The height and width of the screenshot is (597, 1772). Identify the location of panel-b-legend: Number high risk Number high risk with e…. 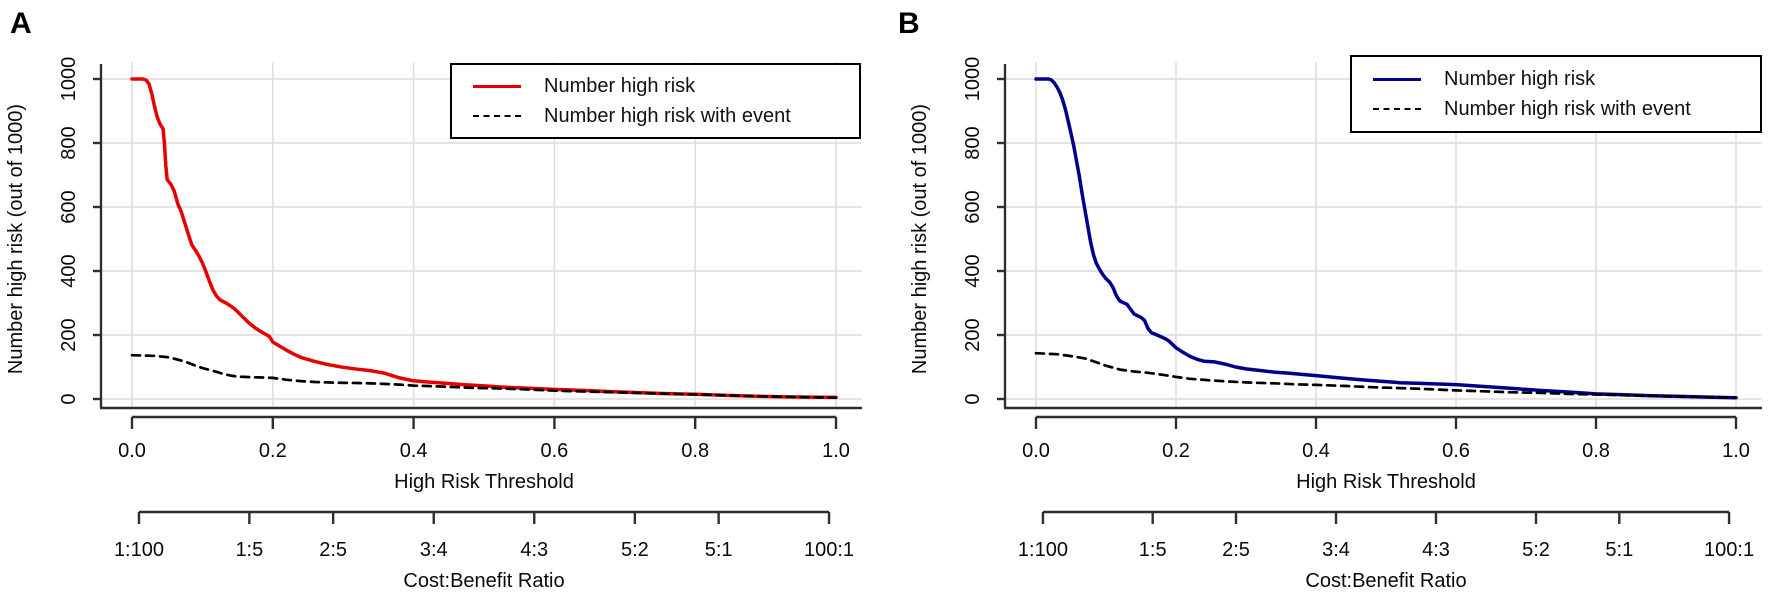
(1556, 94).